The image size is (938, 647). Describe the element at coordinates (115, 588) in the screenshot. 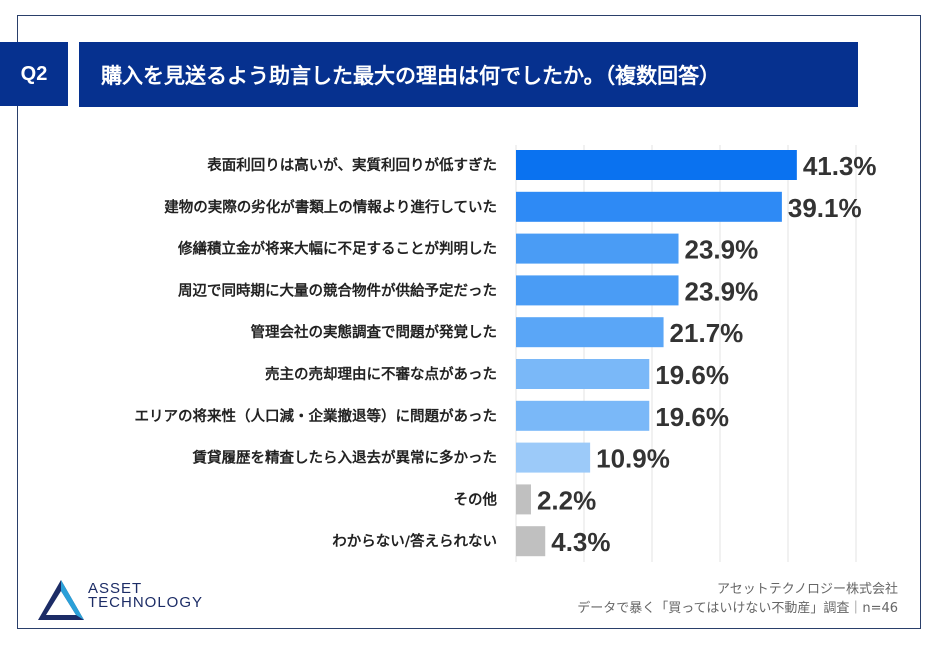

I see `logo-line1: ASSET` at that location.